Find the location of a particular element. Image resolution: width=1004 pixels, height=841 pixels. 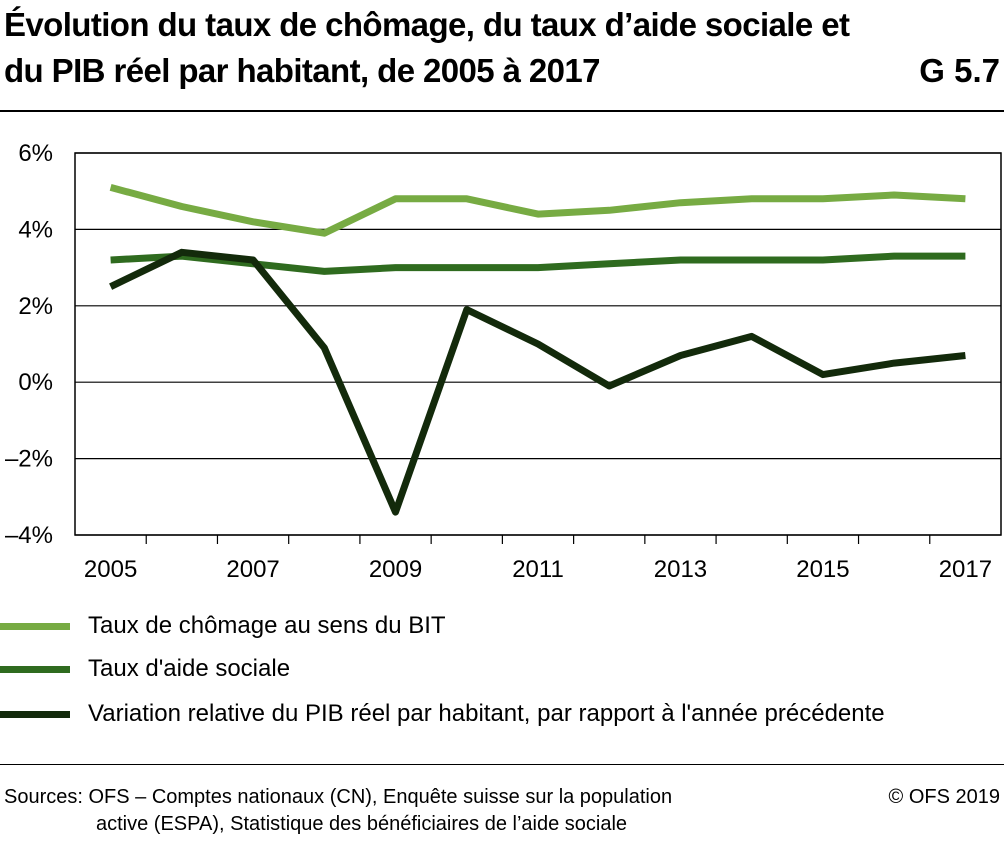

x-tick-label: 2017 is located at coordinates (965, 569).